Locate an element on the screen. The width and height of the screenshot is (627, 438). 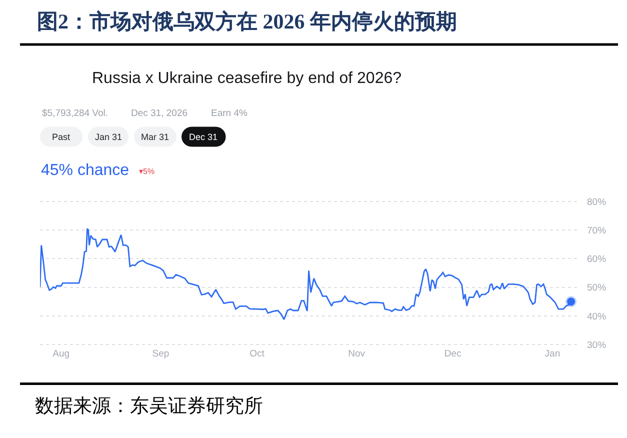
y-tick-label: 40% is located at coordinates (597, 316).